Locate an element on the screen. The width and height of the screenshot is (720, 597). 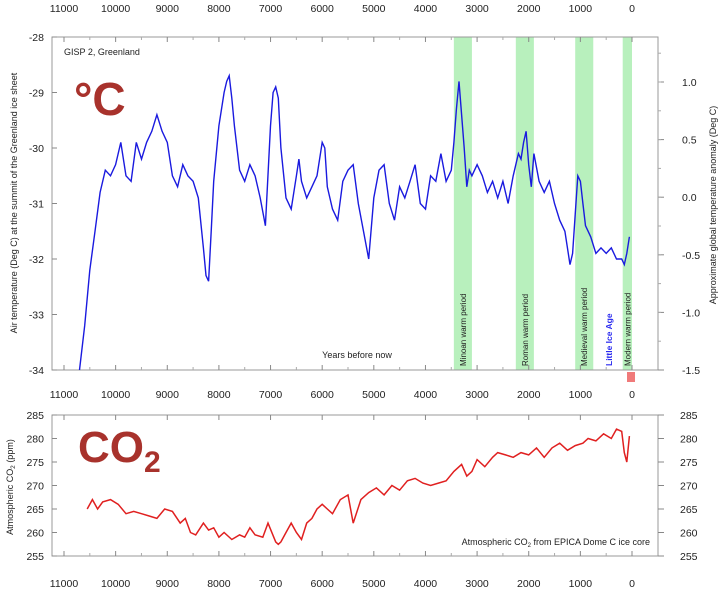
y-right-tick-label: 270 is located at coordinates (689, 487).